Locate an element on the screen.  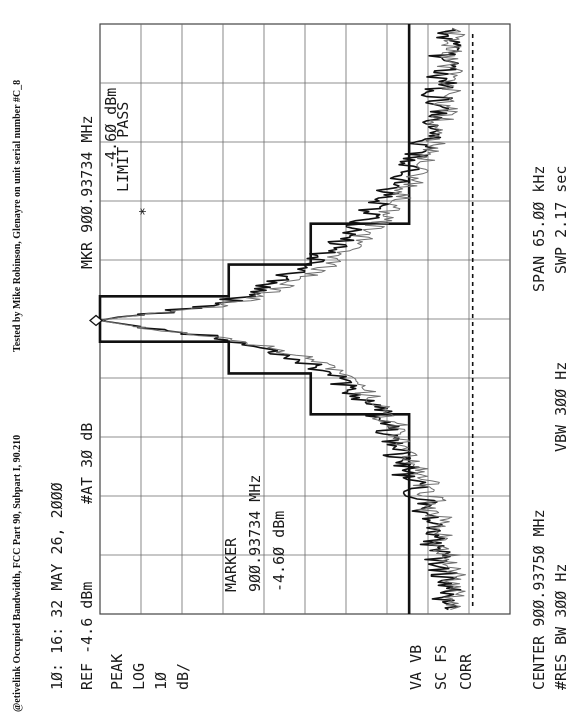
limit-pass-star: * is located at coordinates (145, 211).